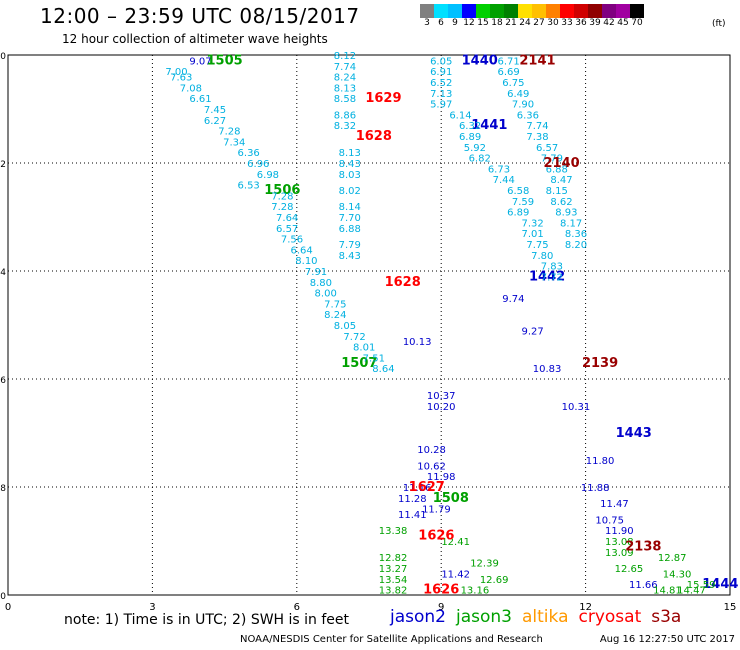  I want to click on satellite-legend: jason2 jason3 altika cryosat s3a, so click(540, 617).